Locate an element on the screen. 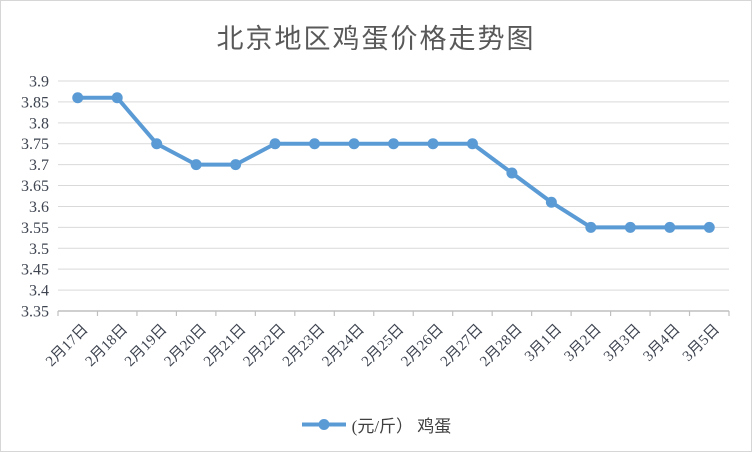 Image resolution: width=752 pixels, height=452 pixels. y-tick-label: 3.8 is located at coordinates (39, 123).